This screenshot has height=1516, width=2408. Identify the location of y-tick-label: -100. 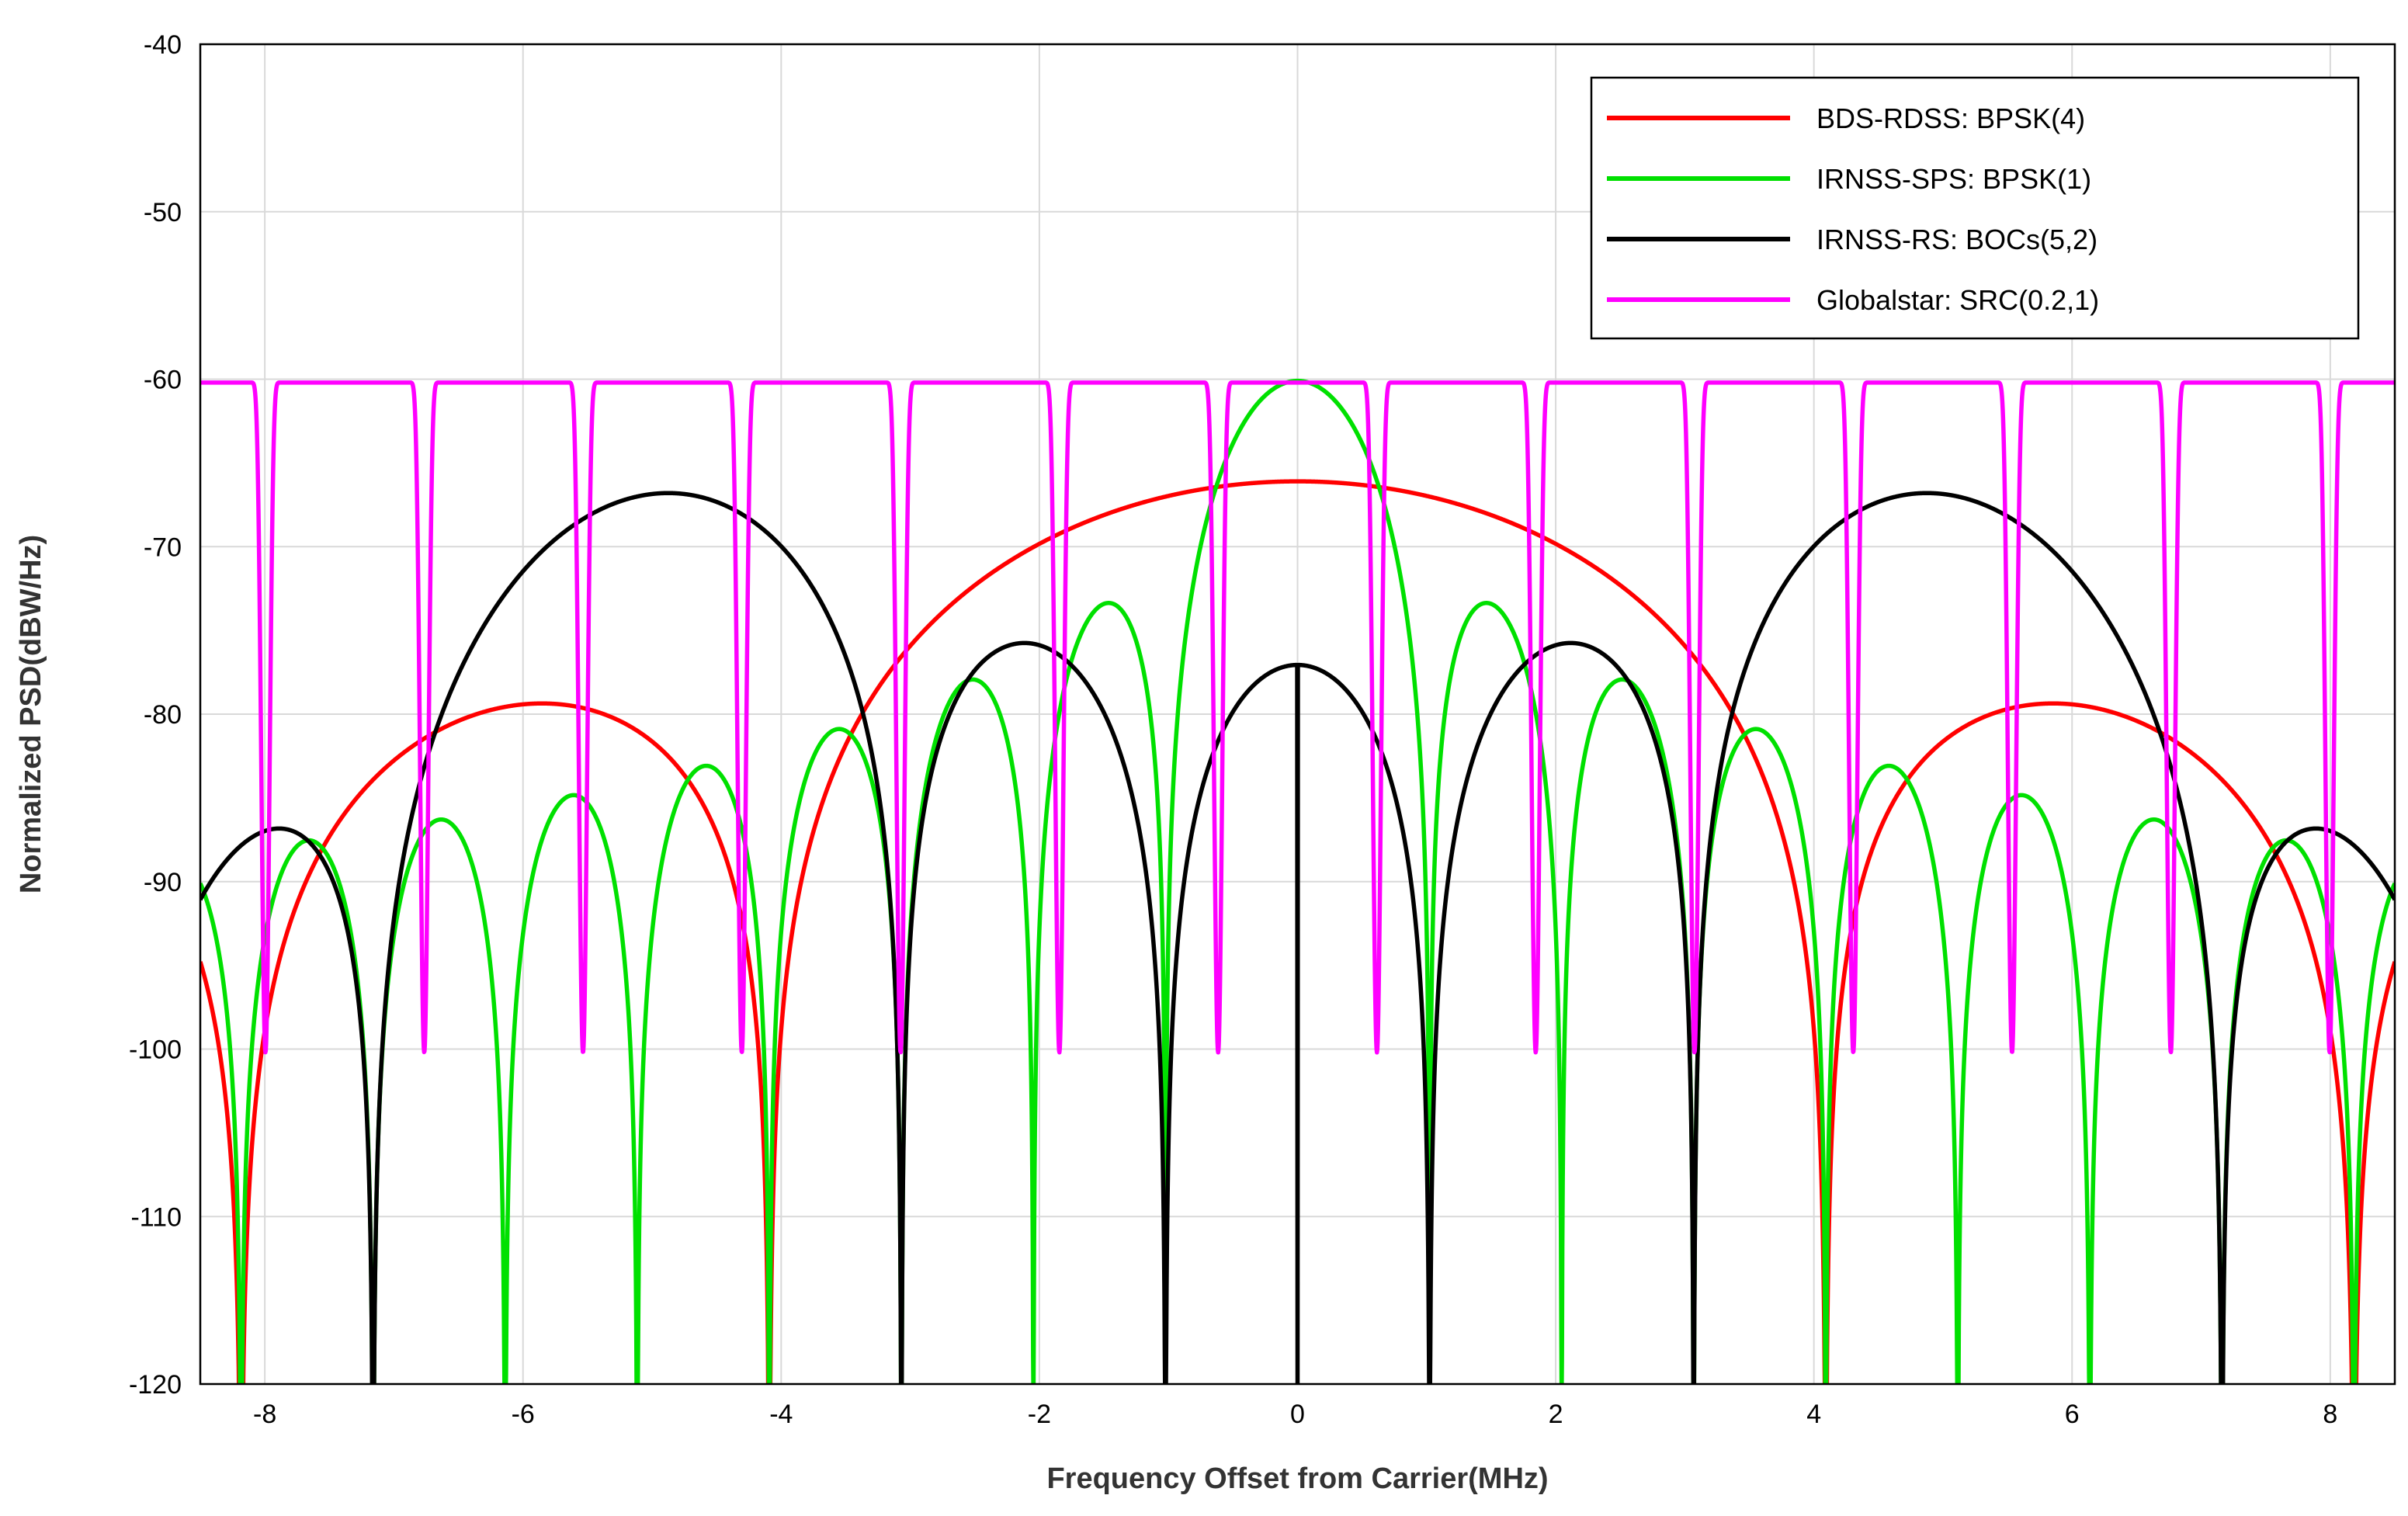
(155, 1050).